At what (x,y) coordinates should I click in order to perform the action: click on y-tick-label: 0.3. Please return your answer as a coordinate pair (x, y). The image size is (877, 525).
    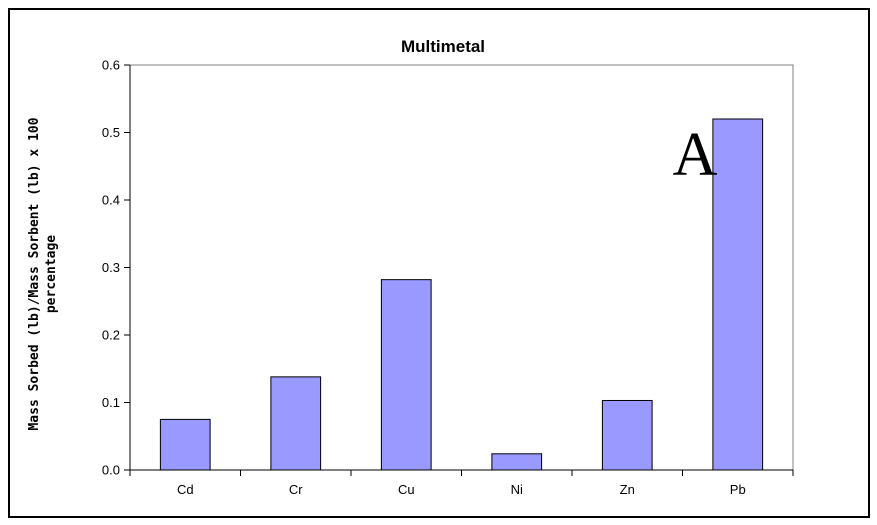
    Looking at the image, I should click on (111, 267).